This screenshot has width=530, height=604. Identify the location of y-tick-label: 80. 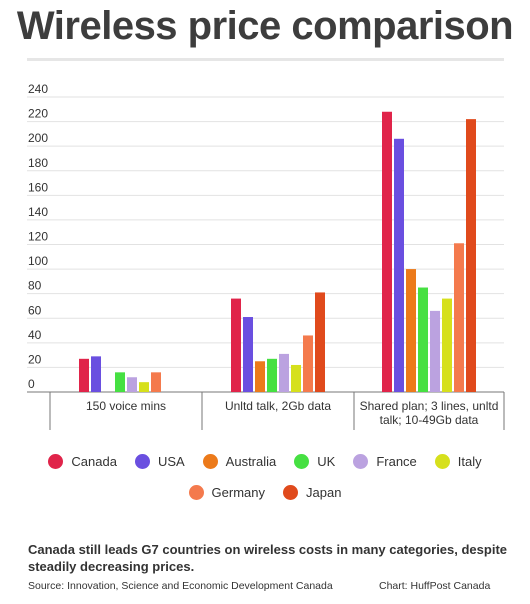
(35, 286).